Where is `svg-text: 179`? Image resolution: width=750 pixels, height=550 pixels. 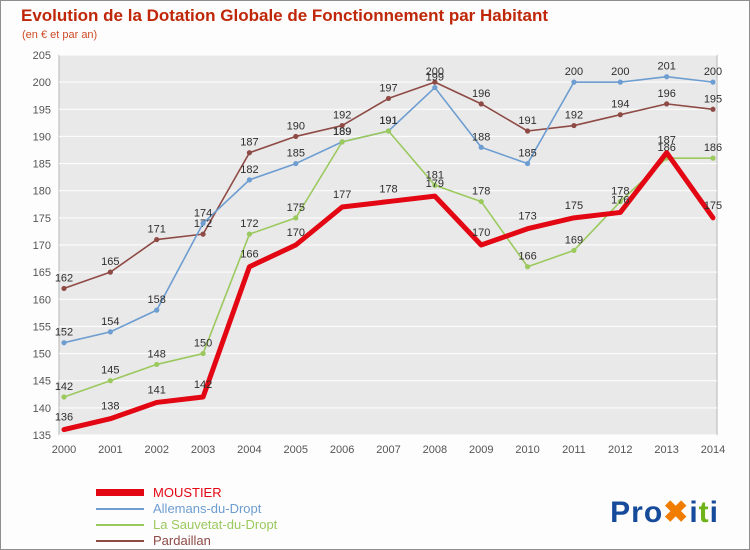
svg-text: 179 is located at coordinates (435, 184).